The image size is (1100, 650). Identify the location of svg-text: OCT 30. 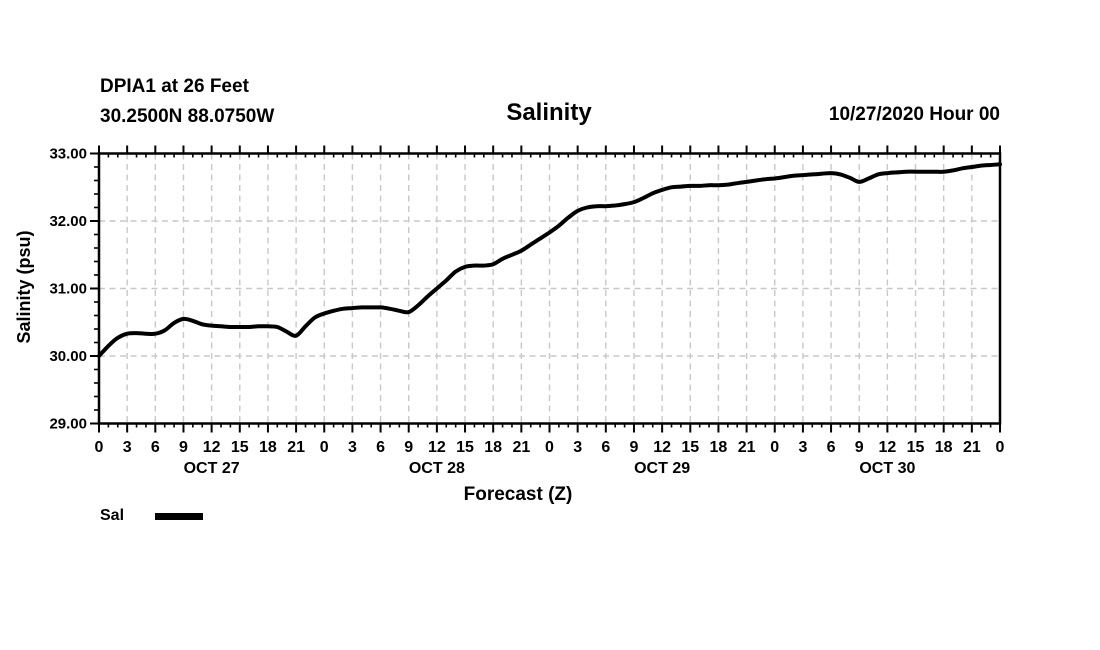
(887, 468).